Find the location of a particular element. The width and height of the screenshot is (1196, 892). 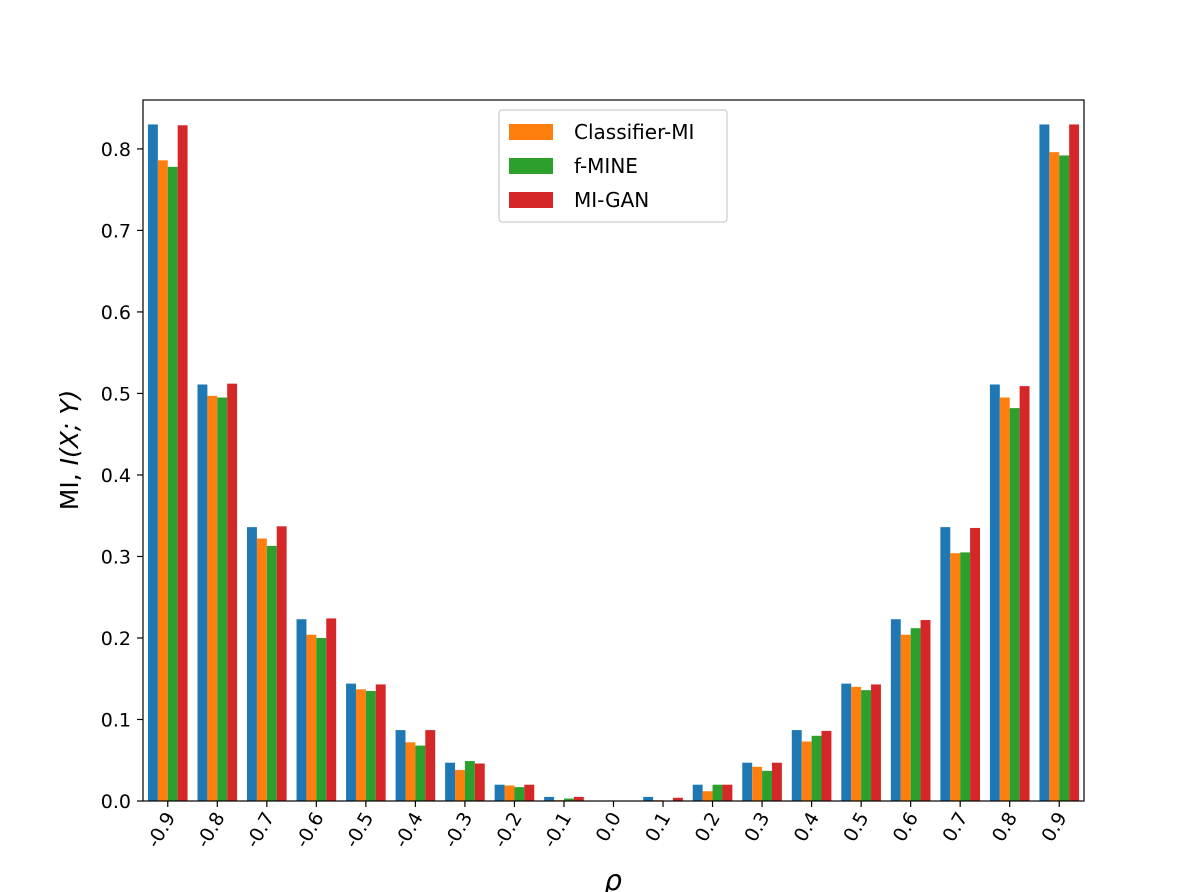

bar-series1--0.5 is located at coordinates (351, 742).